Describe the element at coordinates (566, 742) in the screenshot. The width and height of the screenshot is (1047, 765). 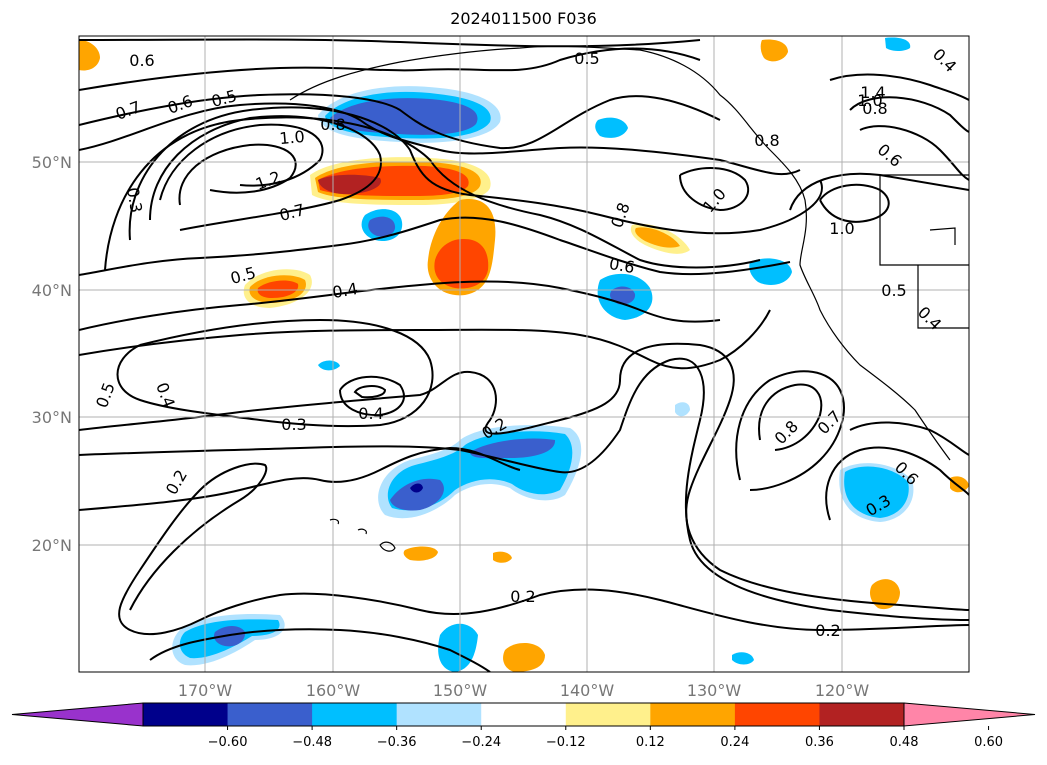
I see `colorbar-tick-label: −0.12` at that location.